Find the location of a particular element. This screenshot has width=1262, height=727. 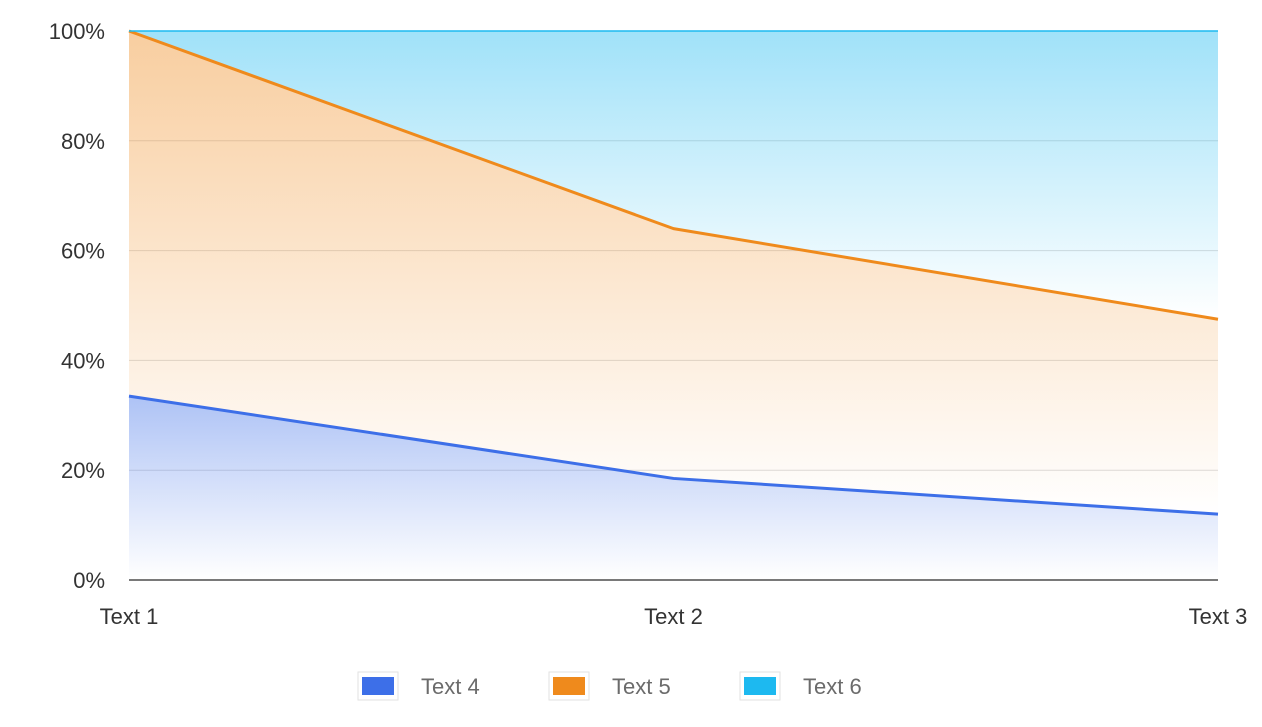

x-tick-label: Text 3 is located at coordinates (1218, 616).